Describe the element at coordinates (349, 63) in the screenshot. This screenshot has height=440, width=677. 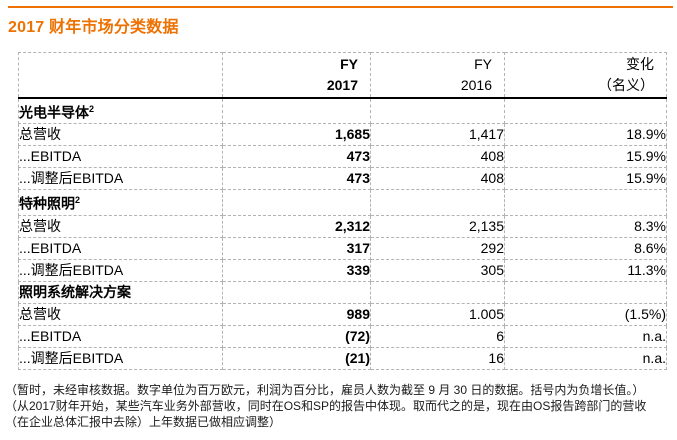
I see `header-fy2017-line1: FY` at that location.